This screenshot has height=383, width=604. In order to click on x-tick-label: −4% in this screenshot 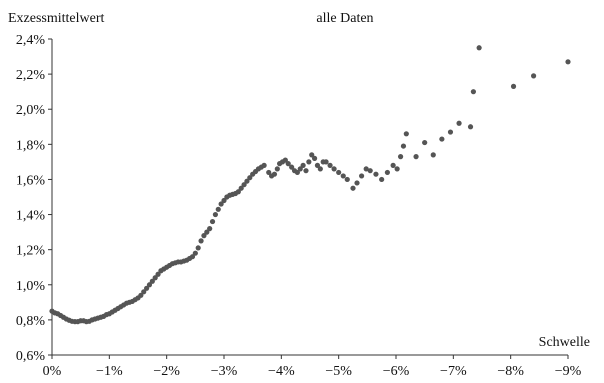, I will do `click(281, 371)`.